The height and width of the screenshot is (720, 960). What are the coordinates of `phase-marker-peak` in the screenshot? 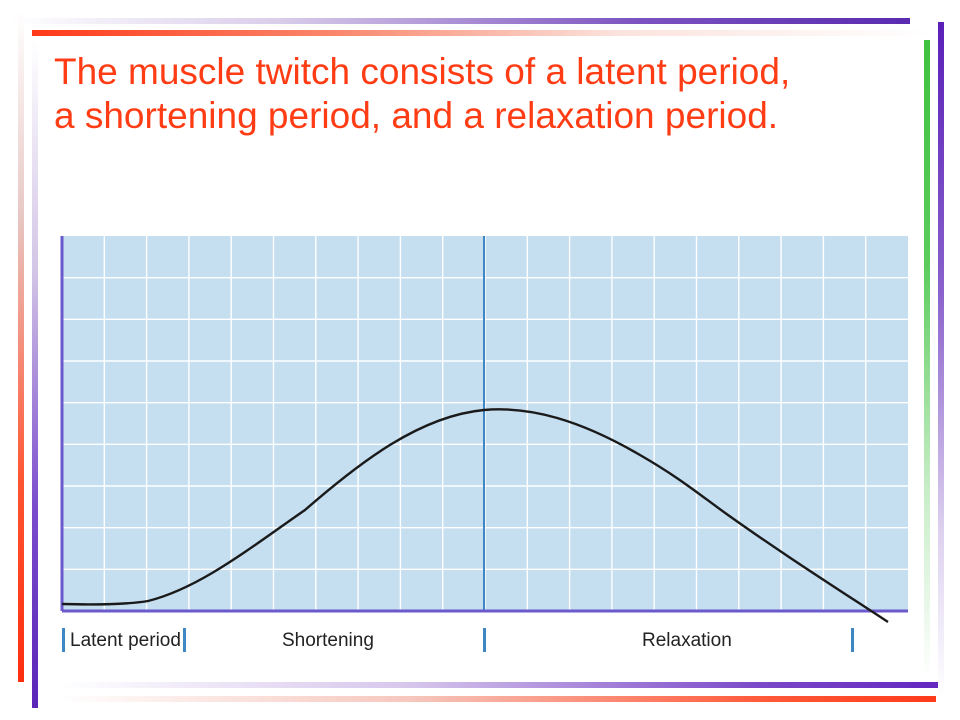 It's located at (484, 640).